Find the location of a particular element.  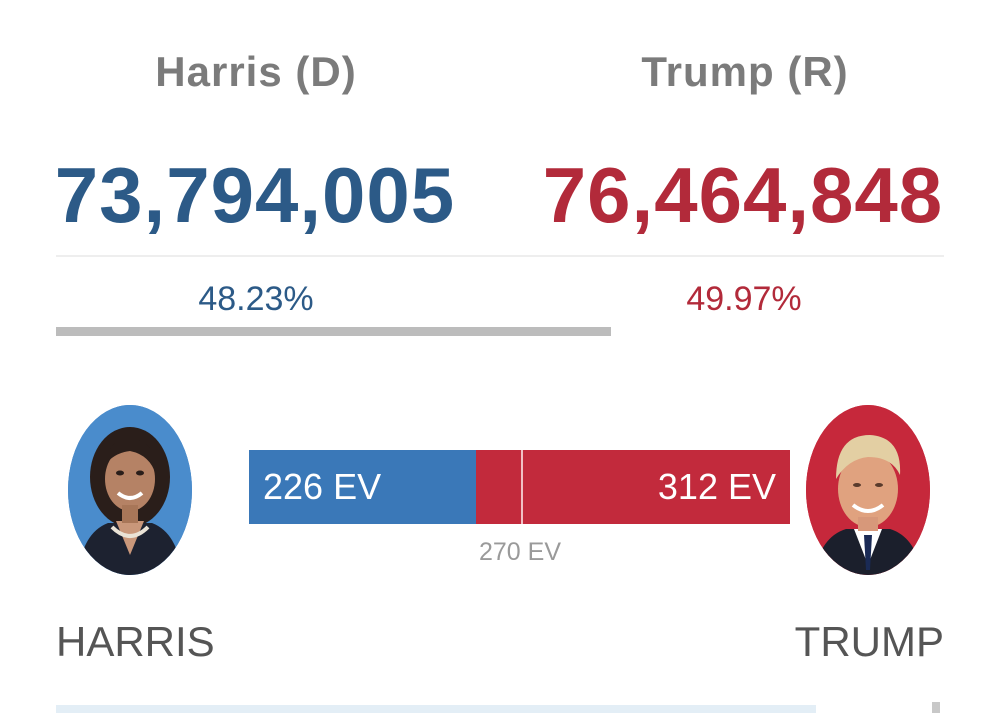

divider is located at coordinates (500, 256).